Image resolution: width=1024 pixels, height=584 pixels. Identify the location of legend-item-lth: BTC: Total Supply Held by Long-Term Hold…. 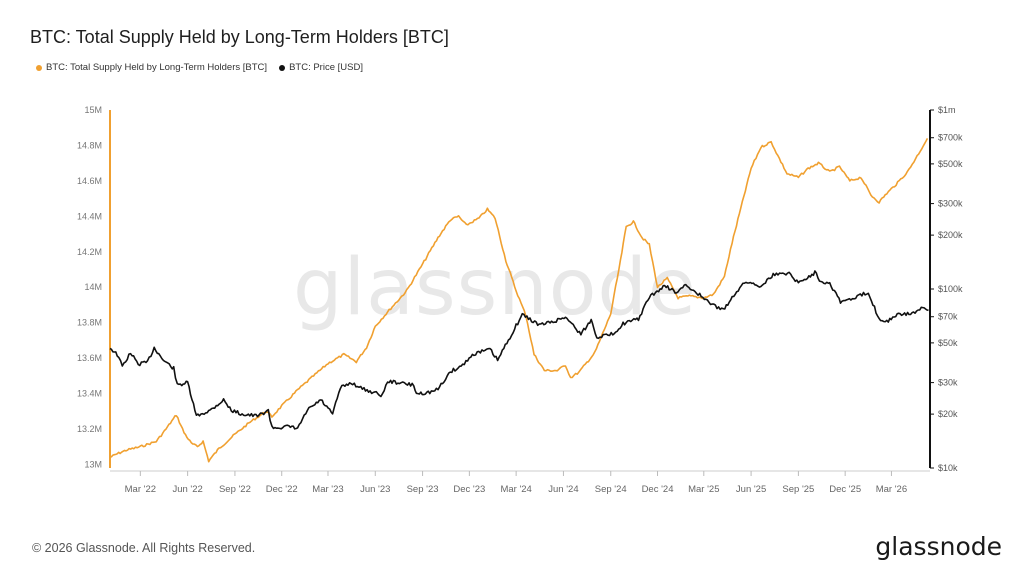
(151, 67).